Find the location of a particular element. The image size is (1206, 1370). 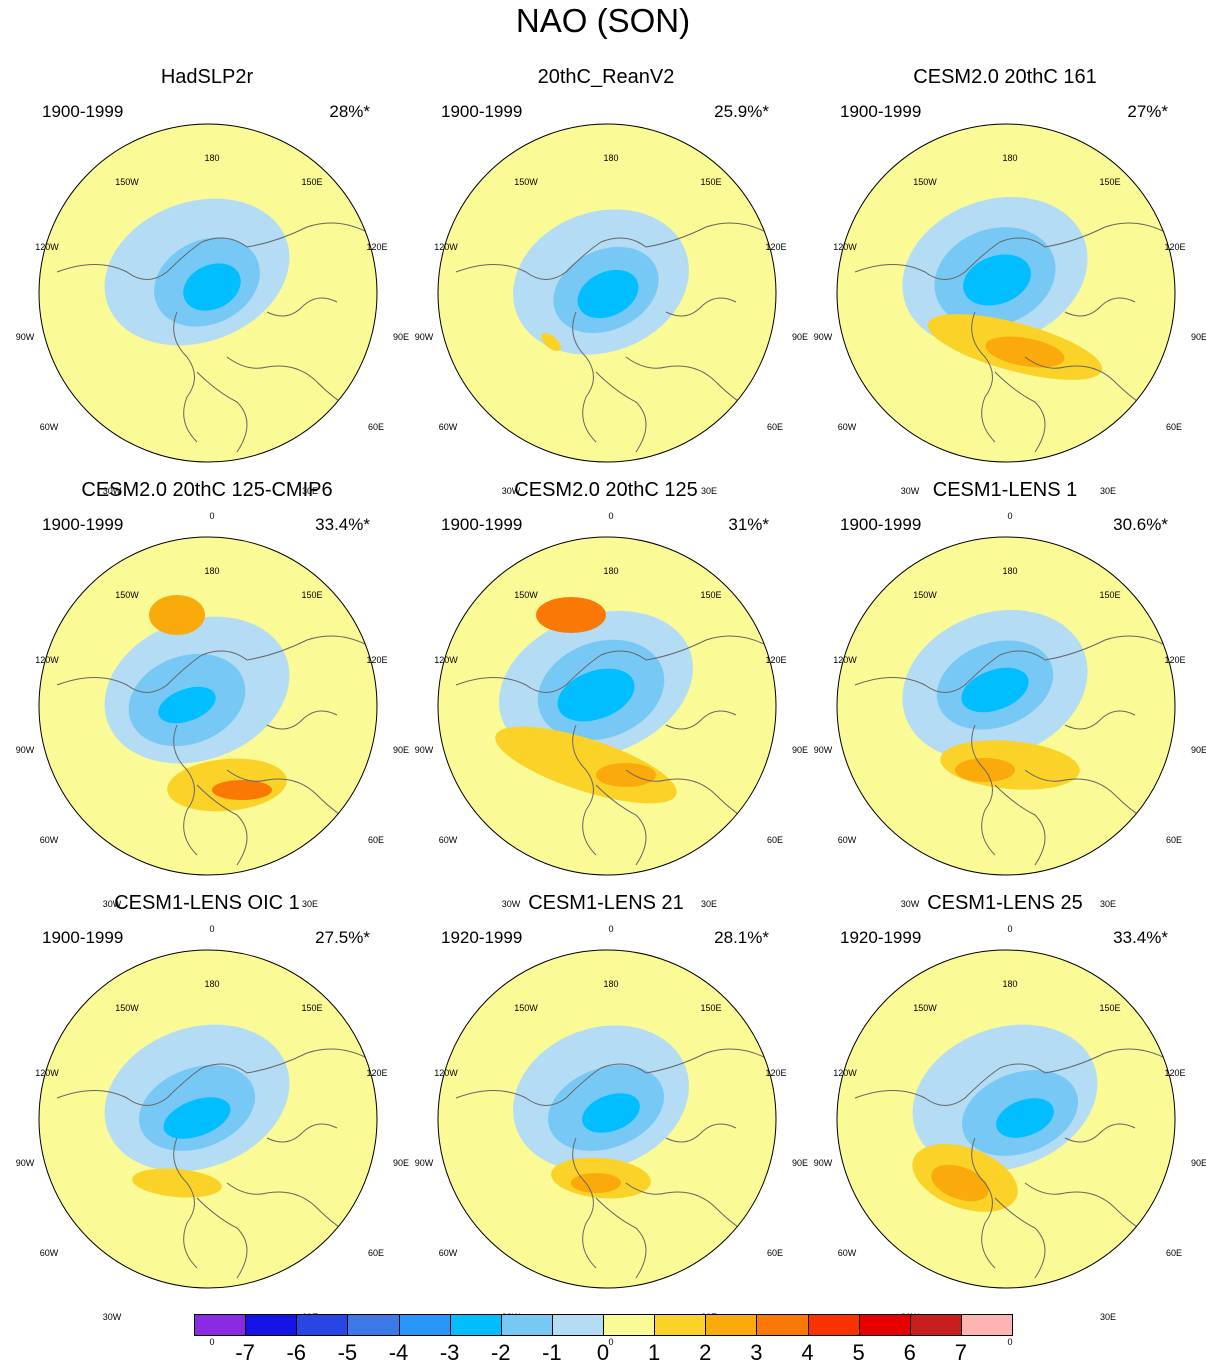

colorbar-tick-label: 2 is located at coordinates (705, 1352).